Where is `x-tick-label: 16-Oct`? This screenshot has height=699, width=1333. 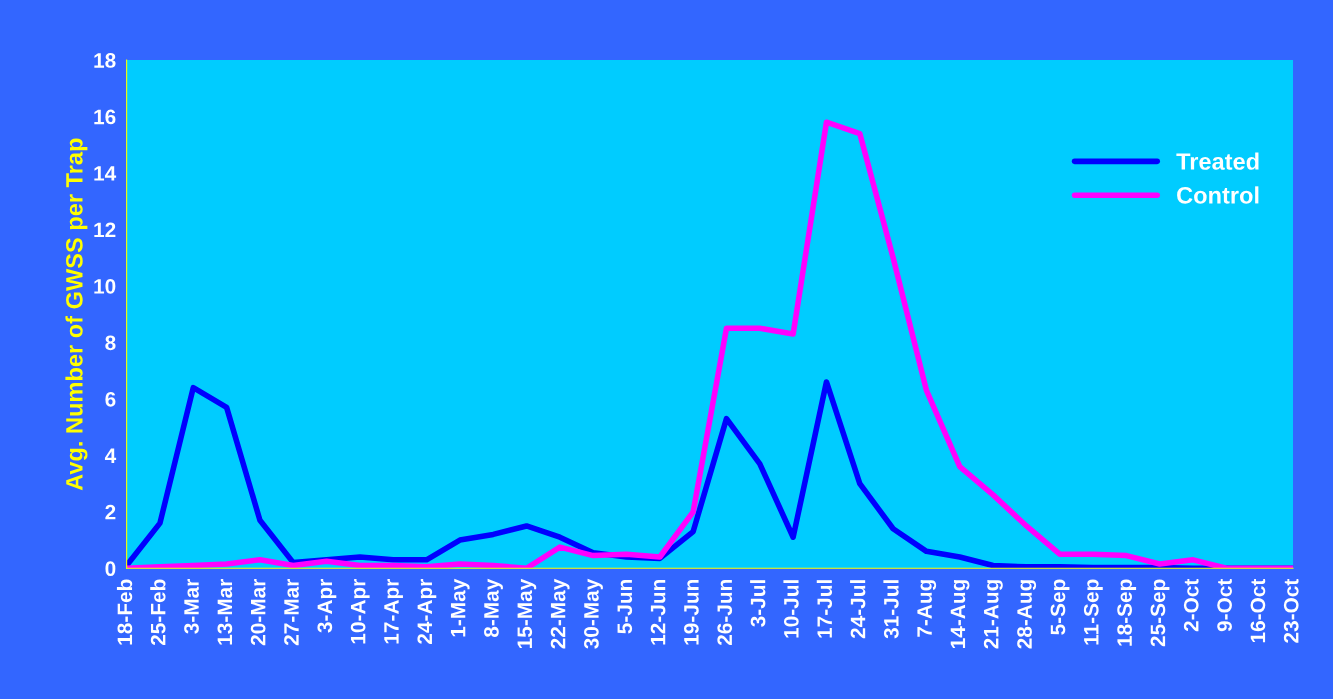
x-tick-label: 16-Oct is located at coordinates (1258, 610).